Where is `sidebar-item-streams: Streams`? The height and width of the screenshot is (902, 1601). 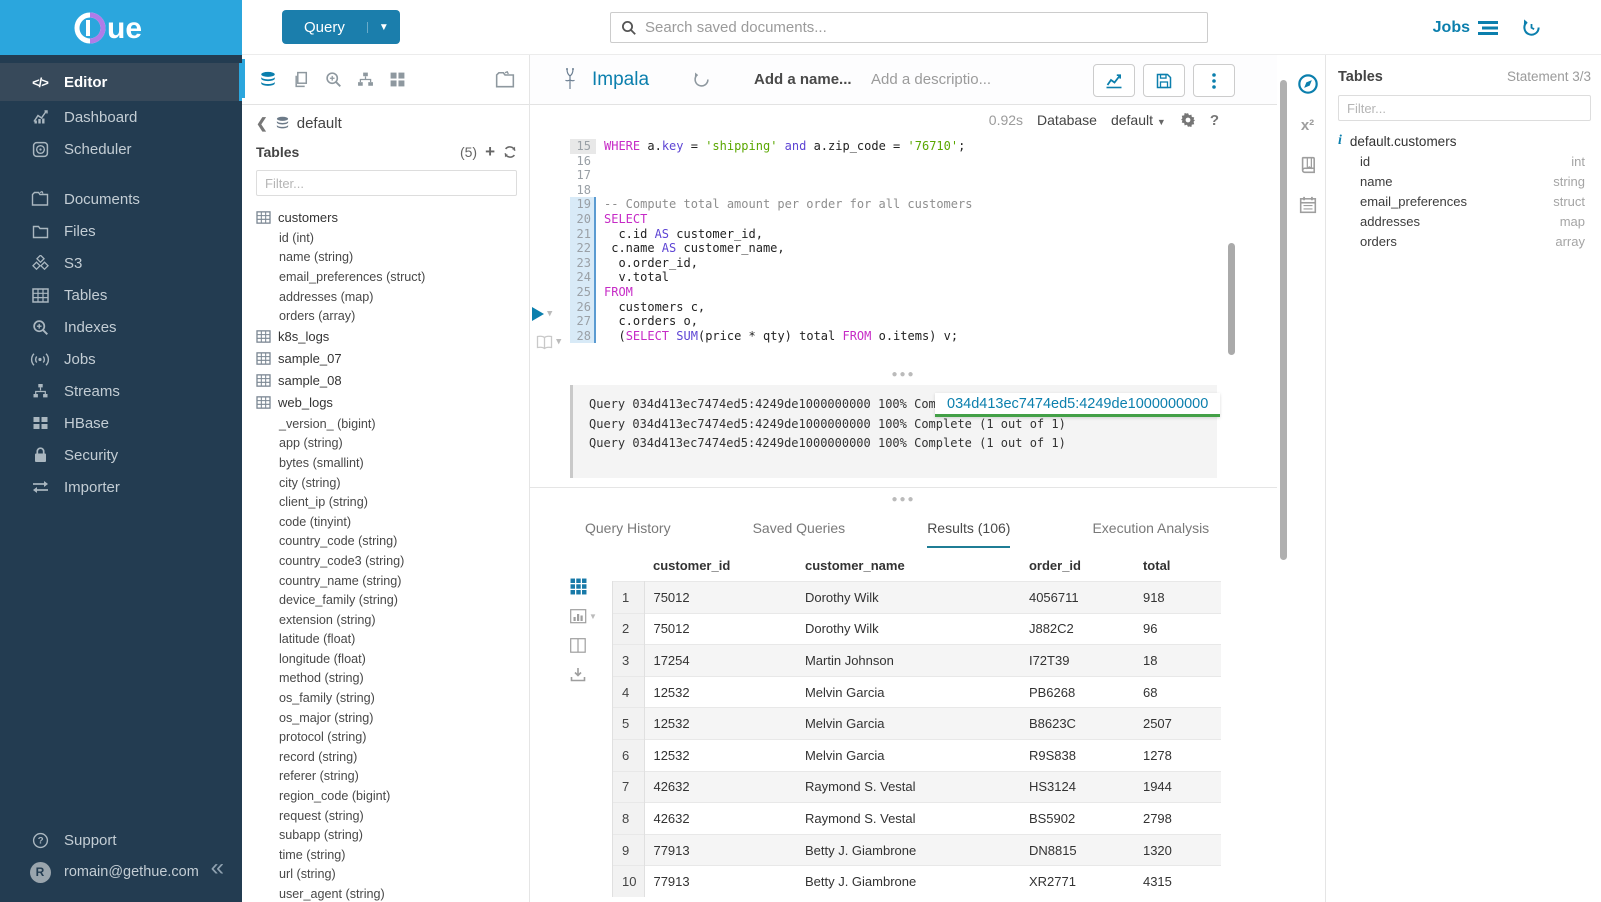 sidebar-item-streams: Streams is located at coordinates (121, 391).